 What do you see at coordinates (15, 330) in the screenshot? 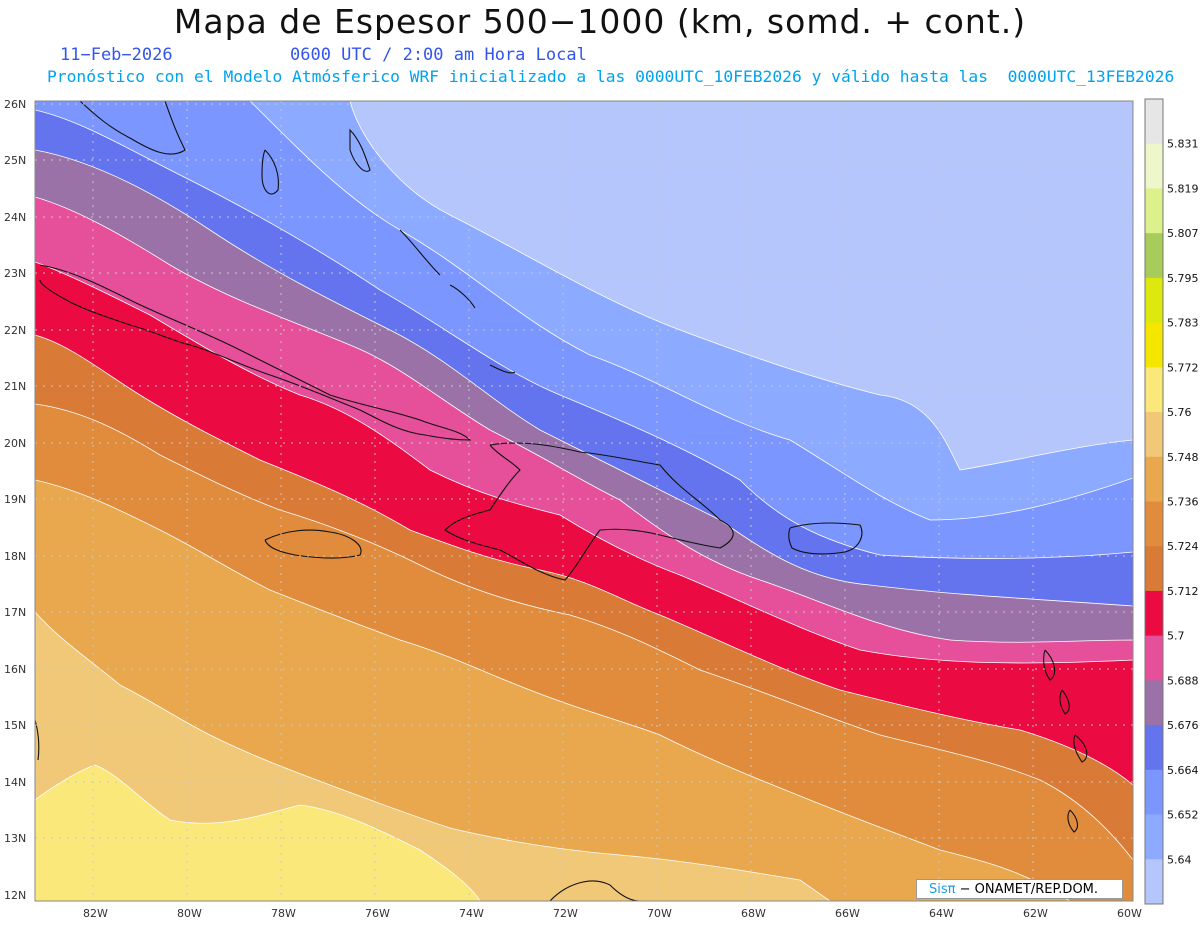
I see `lat-label: 22N` at bounding box center [15, 330].